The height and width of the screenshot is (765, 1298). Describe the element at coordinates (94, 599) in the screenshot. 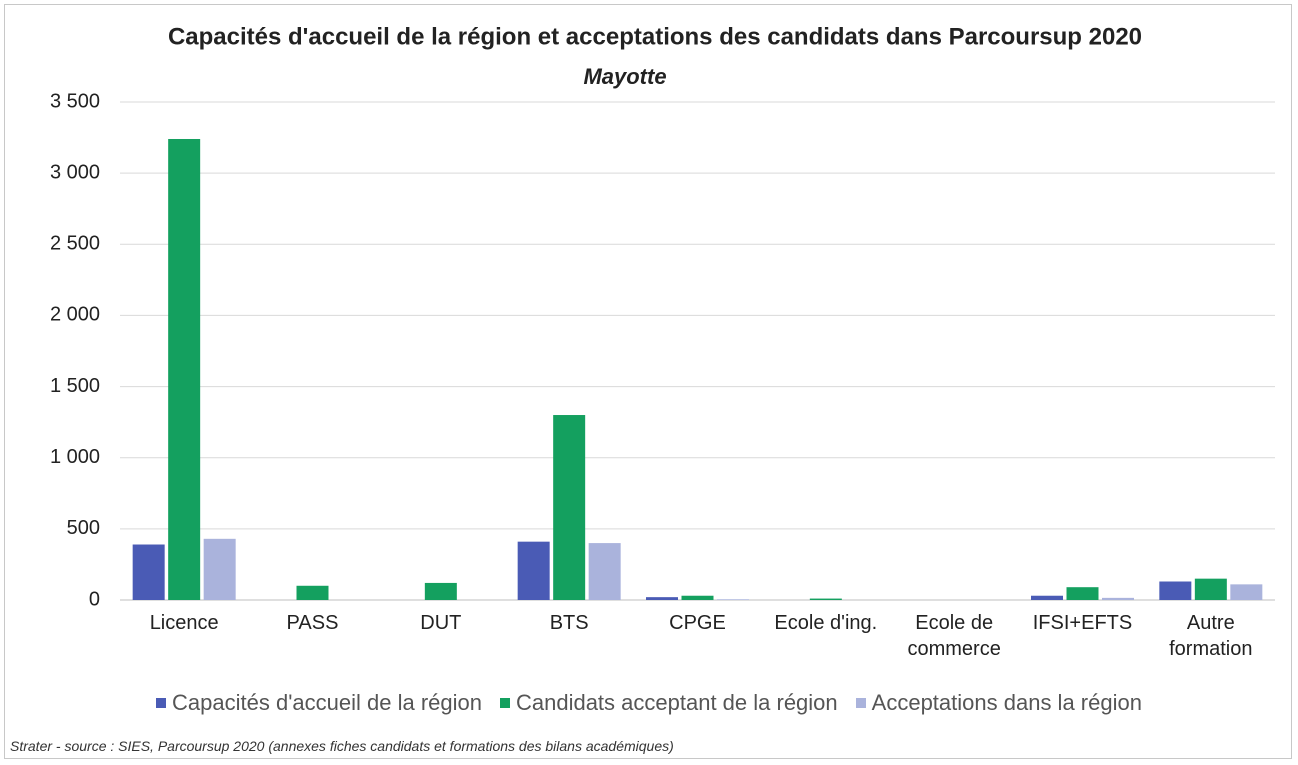

I see `y-tick-label: 0` at that location.